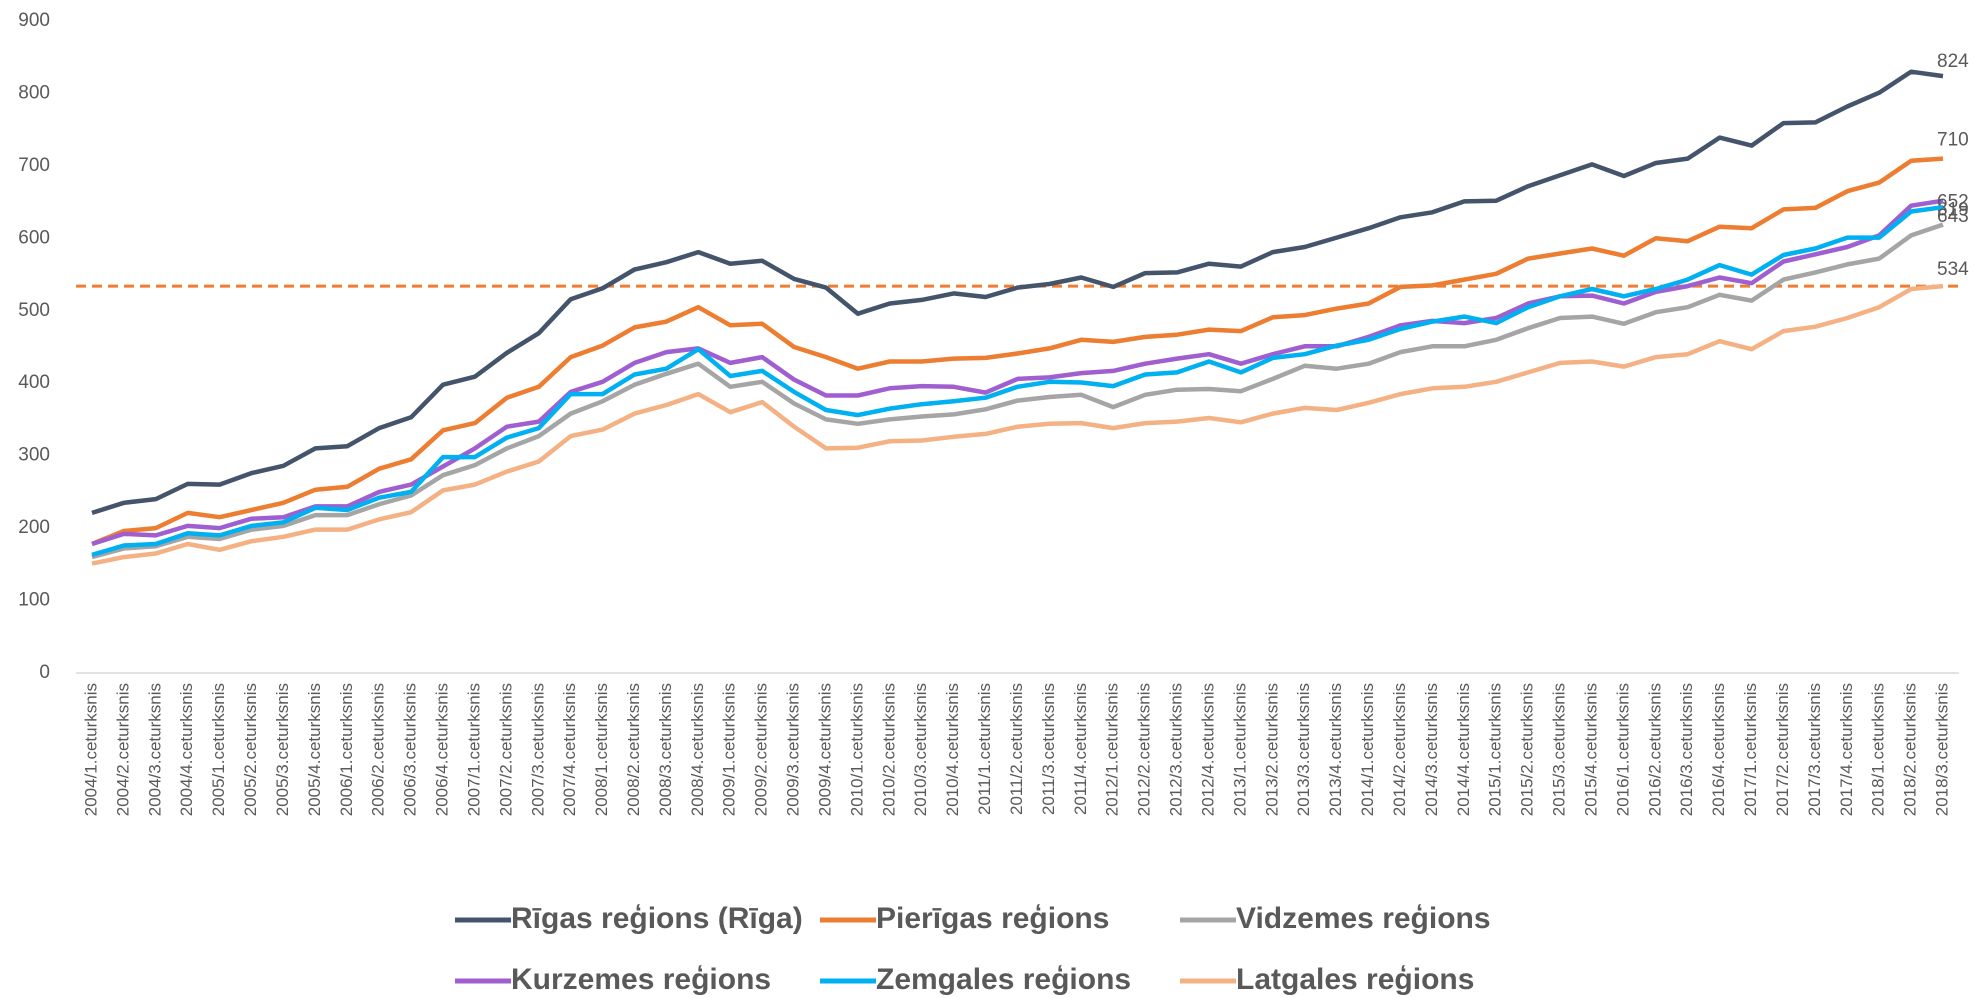 The height and width of the screenshot is (998, 1982). What do you see at coordinates (856, 749) in the screenshot?
I see `x-tick-label: 2010/1.ceturksnis` at bounding box center [856, 749].